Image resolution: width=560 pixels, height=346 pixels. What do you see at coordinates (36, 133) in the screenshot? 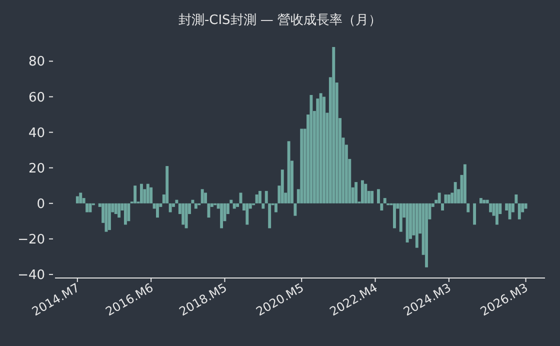
I see `y-tick-label: 40` at bounding box center [36, 133].